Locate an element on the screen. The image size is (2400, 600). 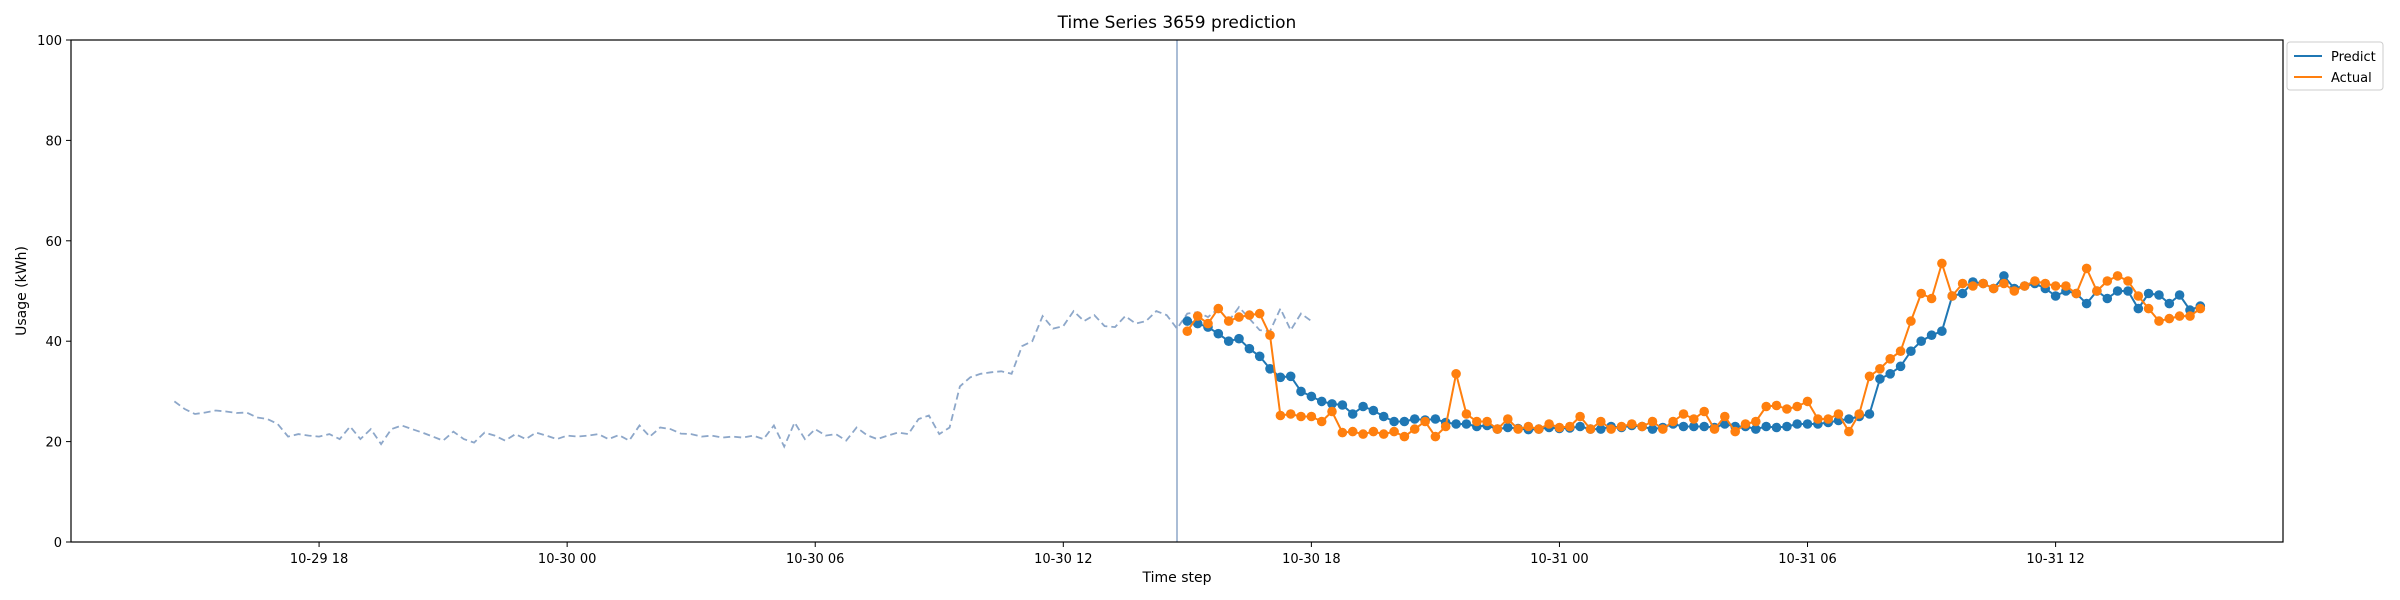
y-tick-label: 20 is located at coordinates (53, 443).